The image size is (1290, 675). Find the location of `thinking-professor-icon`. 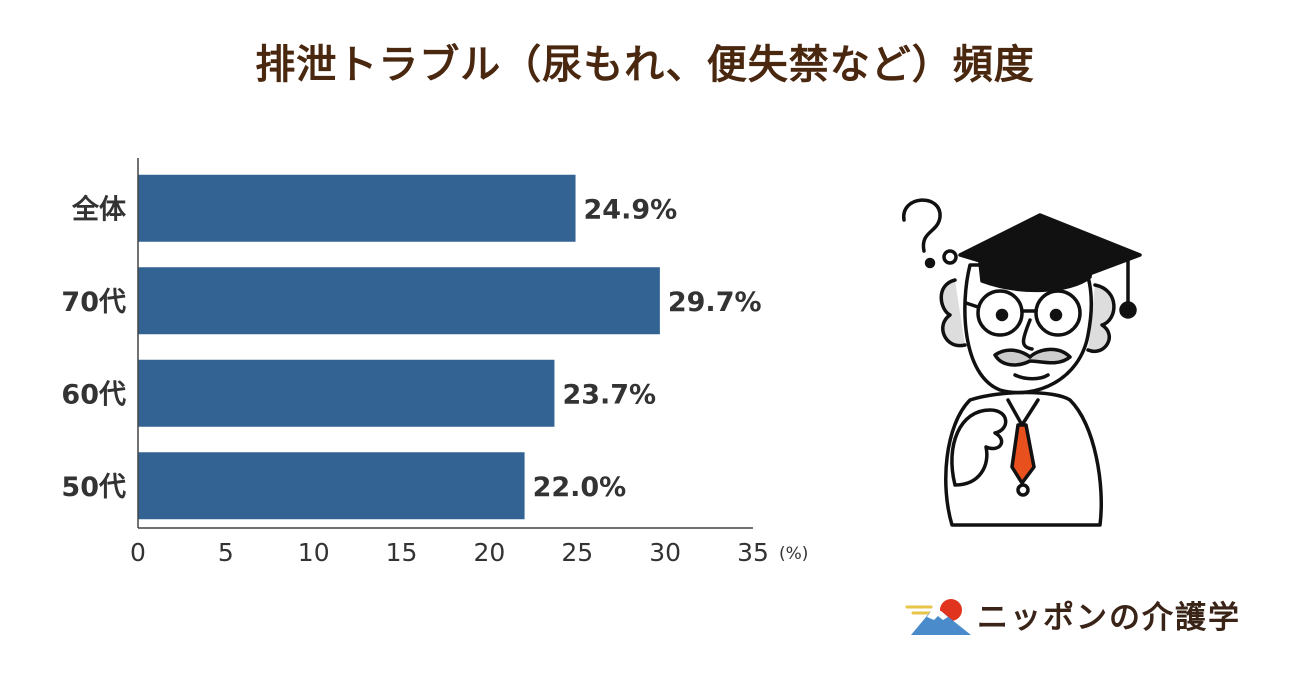

thinking-professor-icon is located at coordinates (1022, 362).